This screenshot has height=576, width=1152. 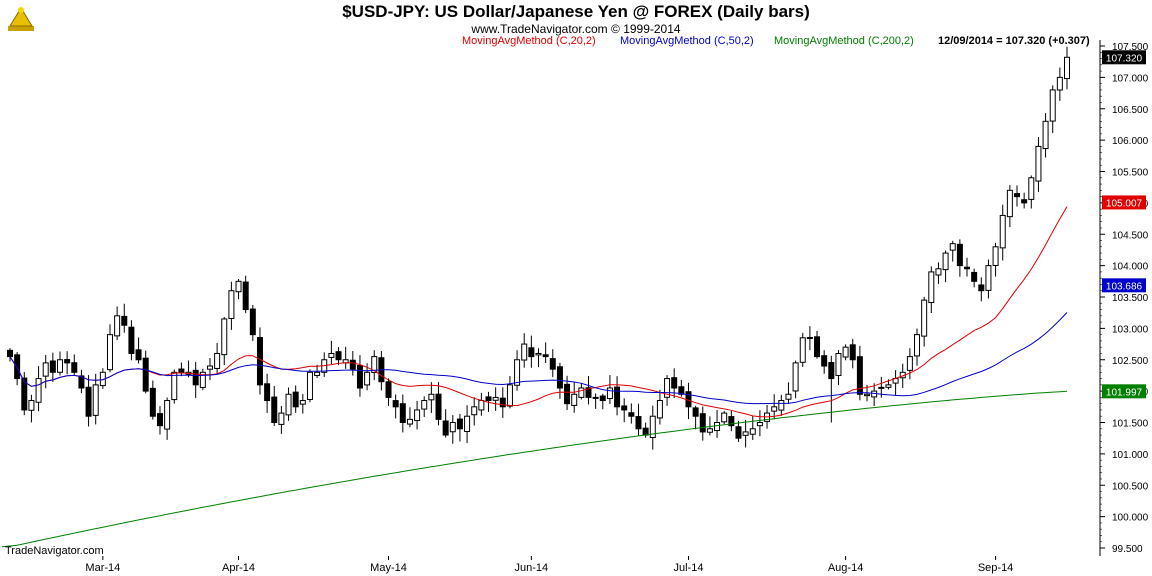 I want to click on y-tick-label: 105.500, so click(x=1130, y=173).